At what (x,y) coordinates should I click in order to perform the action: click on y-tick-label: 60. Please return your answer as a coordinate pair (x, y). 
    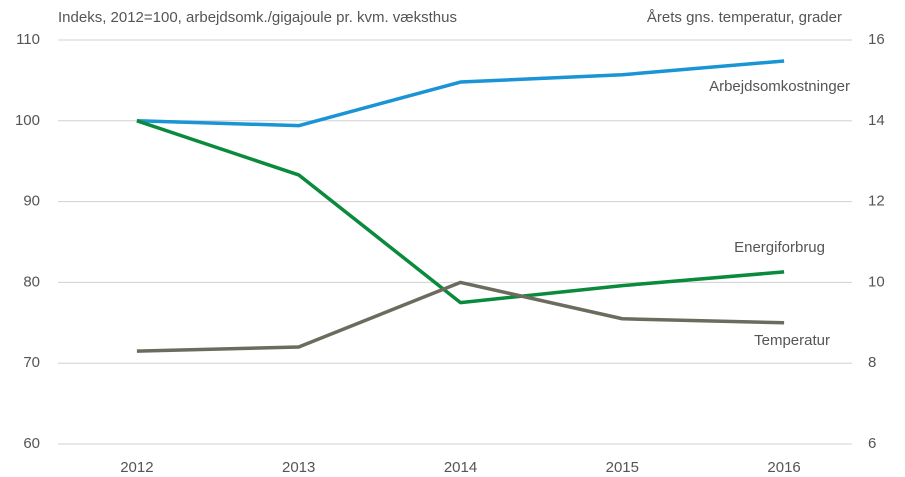
    Looking at the image, I should click on (31, 443).